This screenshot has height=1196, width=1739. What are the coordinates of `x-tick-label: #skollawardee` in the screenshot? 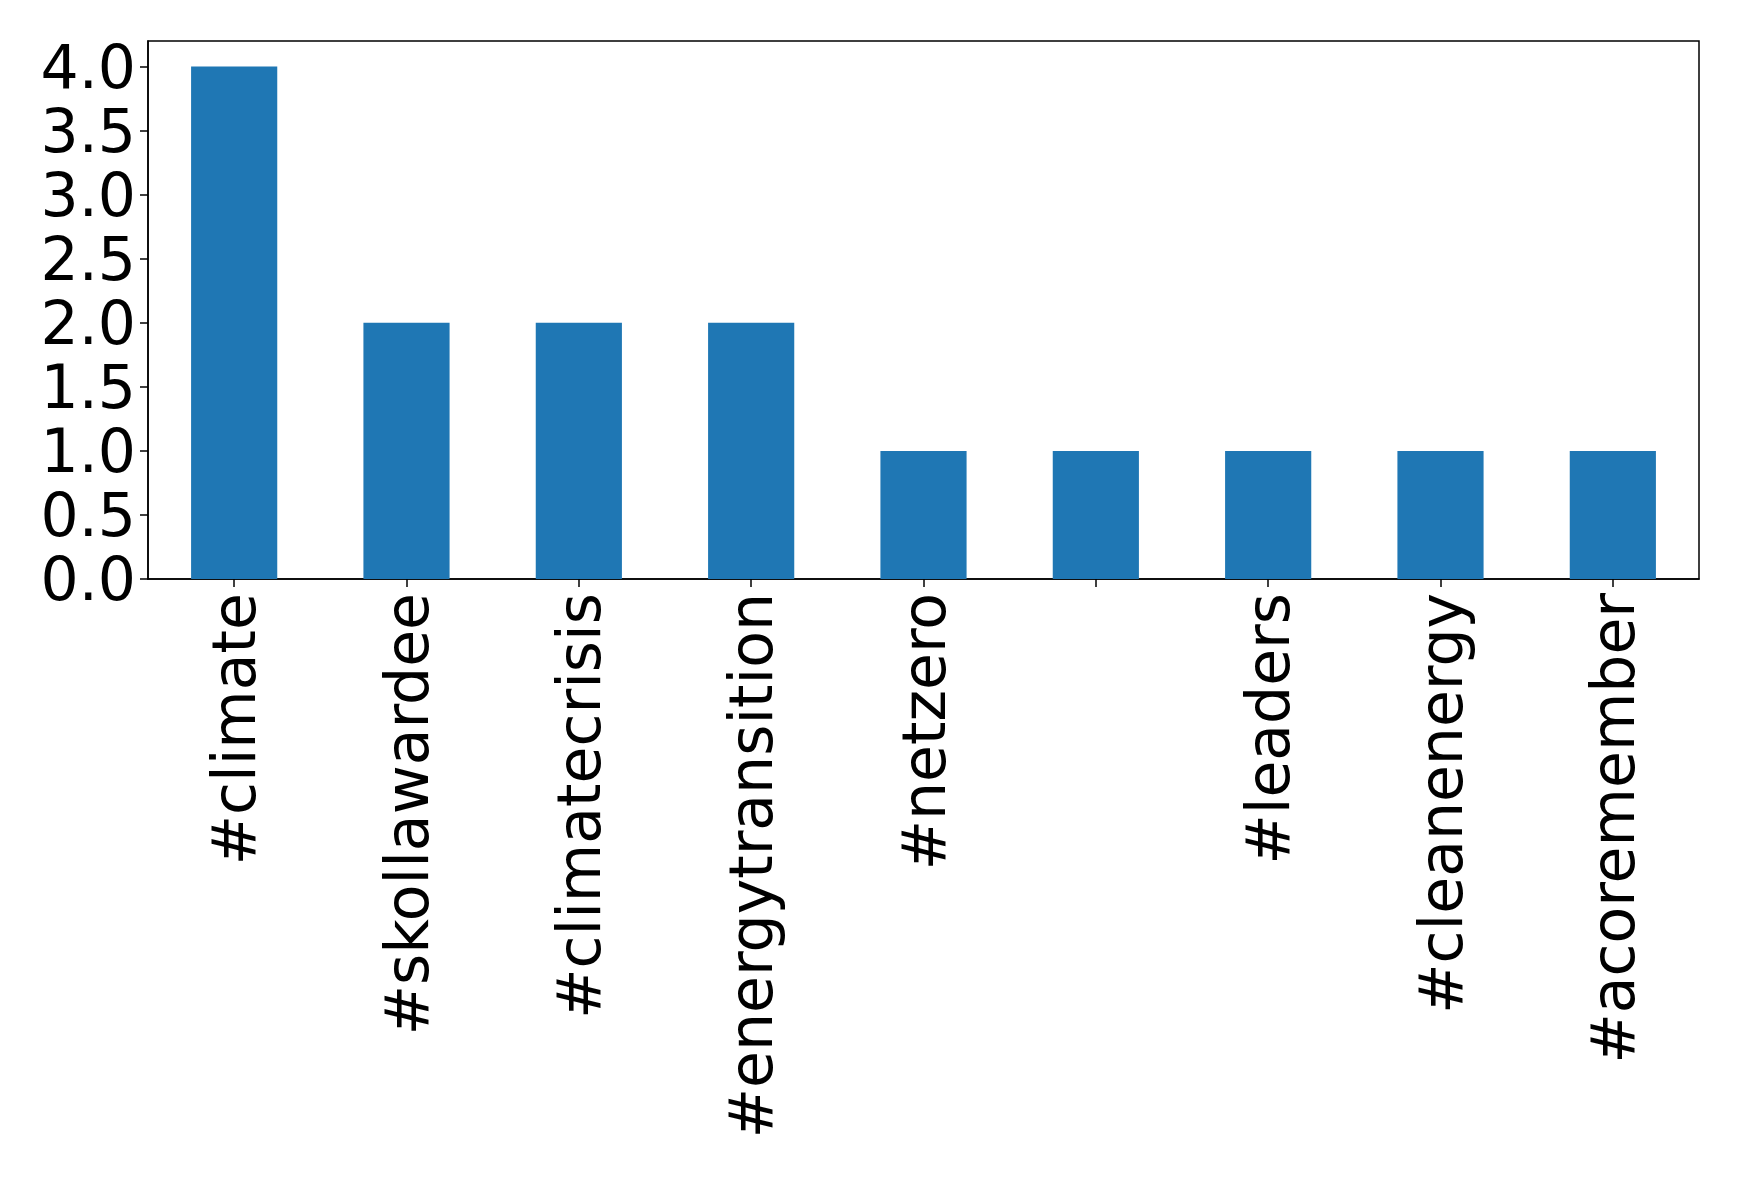 It's located at (406, 814).